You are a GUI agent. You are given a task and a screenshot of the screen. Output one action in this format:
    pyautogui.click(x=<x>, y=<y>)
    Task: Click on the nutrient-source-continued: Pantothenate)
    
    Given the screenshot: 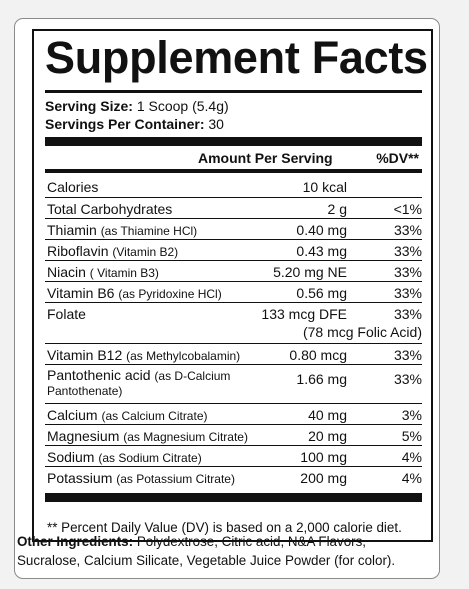 What is the action you would take?
    pyautogui.click(x=85, y=391)
    